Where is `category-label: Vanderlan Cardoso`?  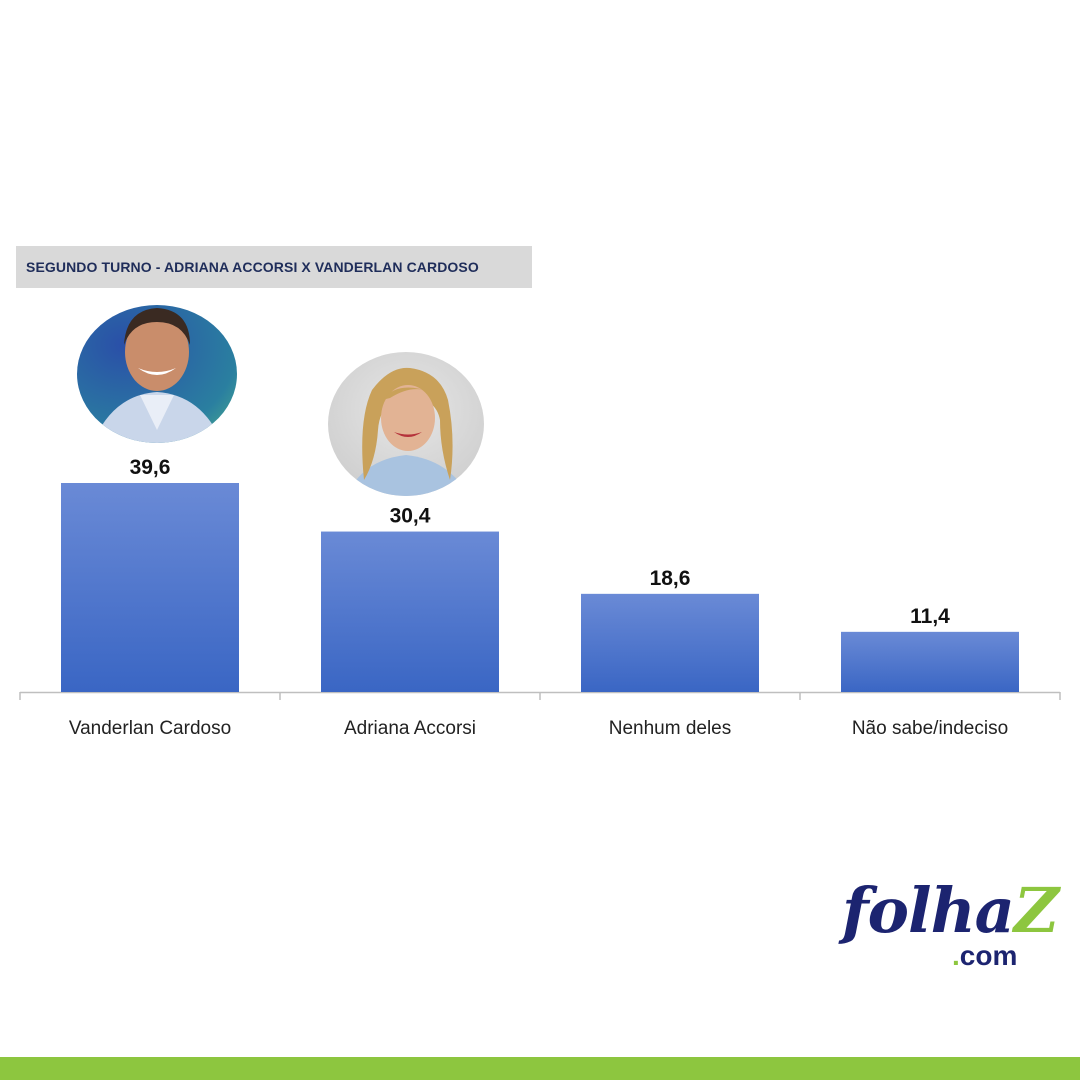 category-label: Vanderlan Cardoso is located at coordinates (150, 728).